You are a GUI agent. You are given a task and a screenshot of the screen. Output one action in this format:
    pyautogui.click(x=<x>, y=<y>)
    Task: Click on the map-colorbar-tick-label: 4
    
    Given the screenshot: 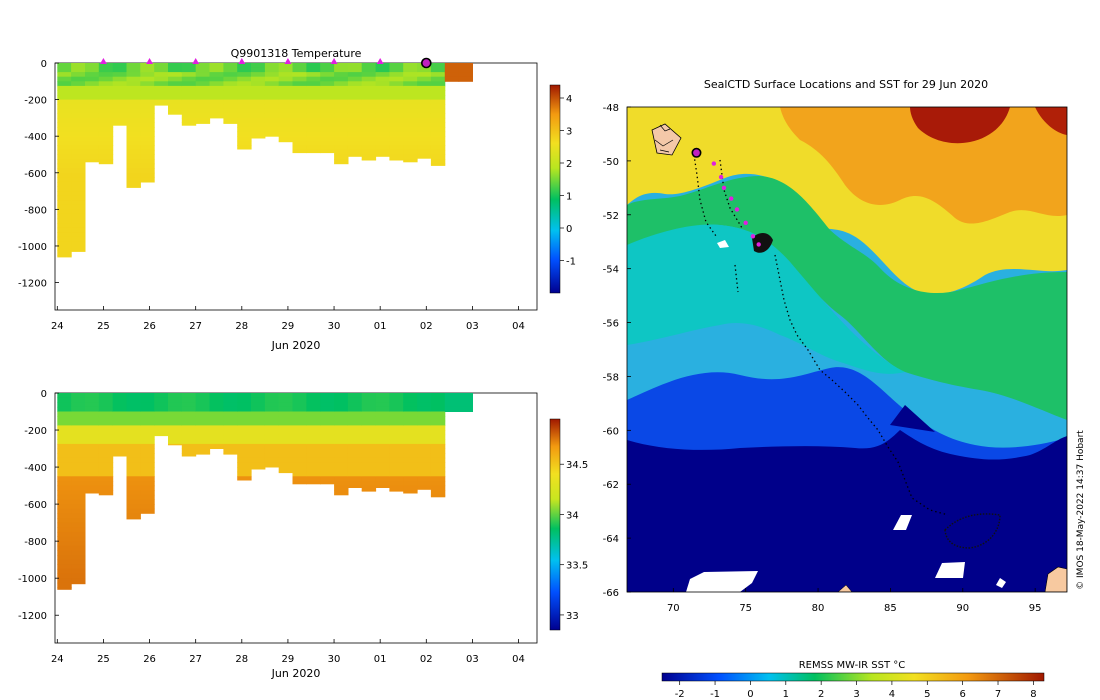 What is the action you would take?
    pyautogui.click(x=892, y=694)
    